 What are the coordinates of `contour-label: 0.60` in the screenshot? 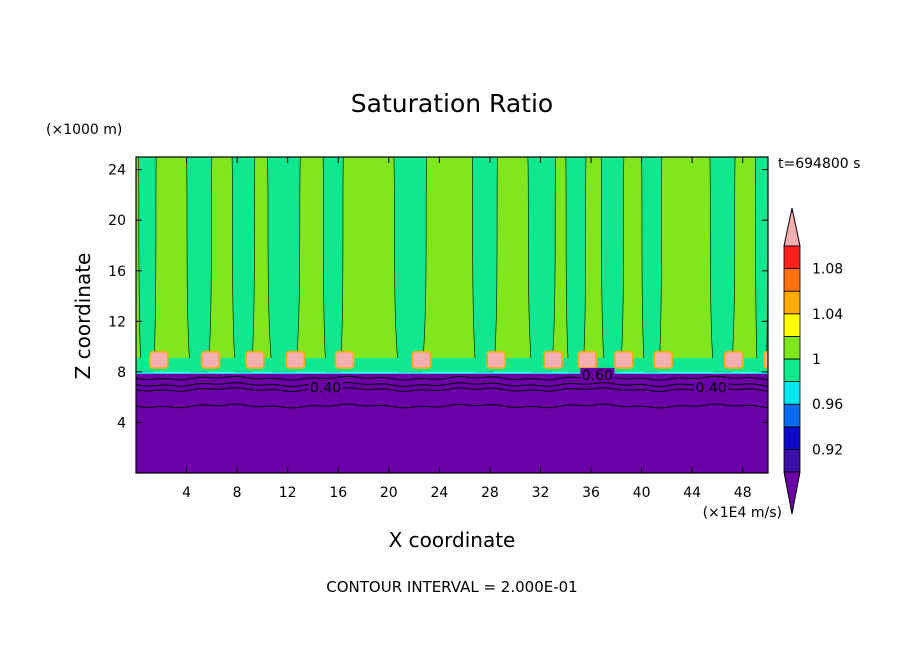 It's located at (597, 376).